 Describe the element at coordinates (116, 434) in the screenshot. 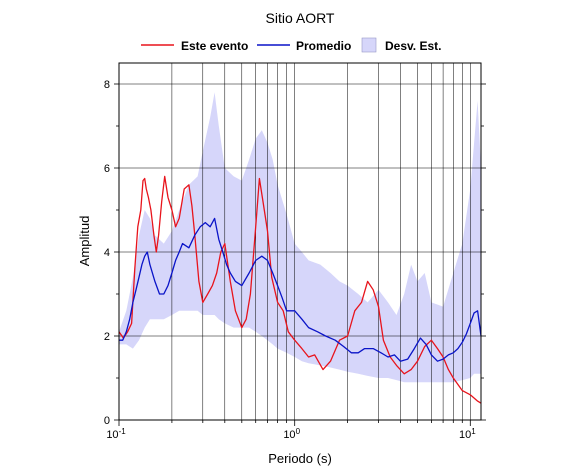

I see `x-tick-label: 10⁻¹` at that location.